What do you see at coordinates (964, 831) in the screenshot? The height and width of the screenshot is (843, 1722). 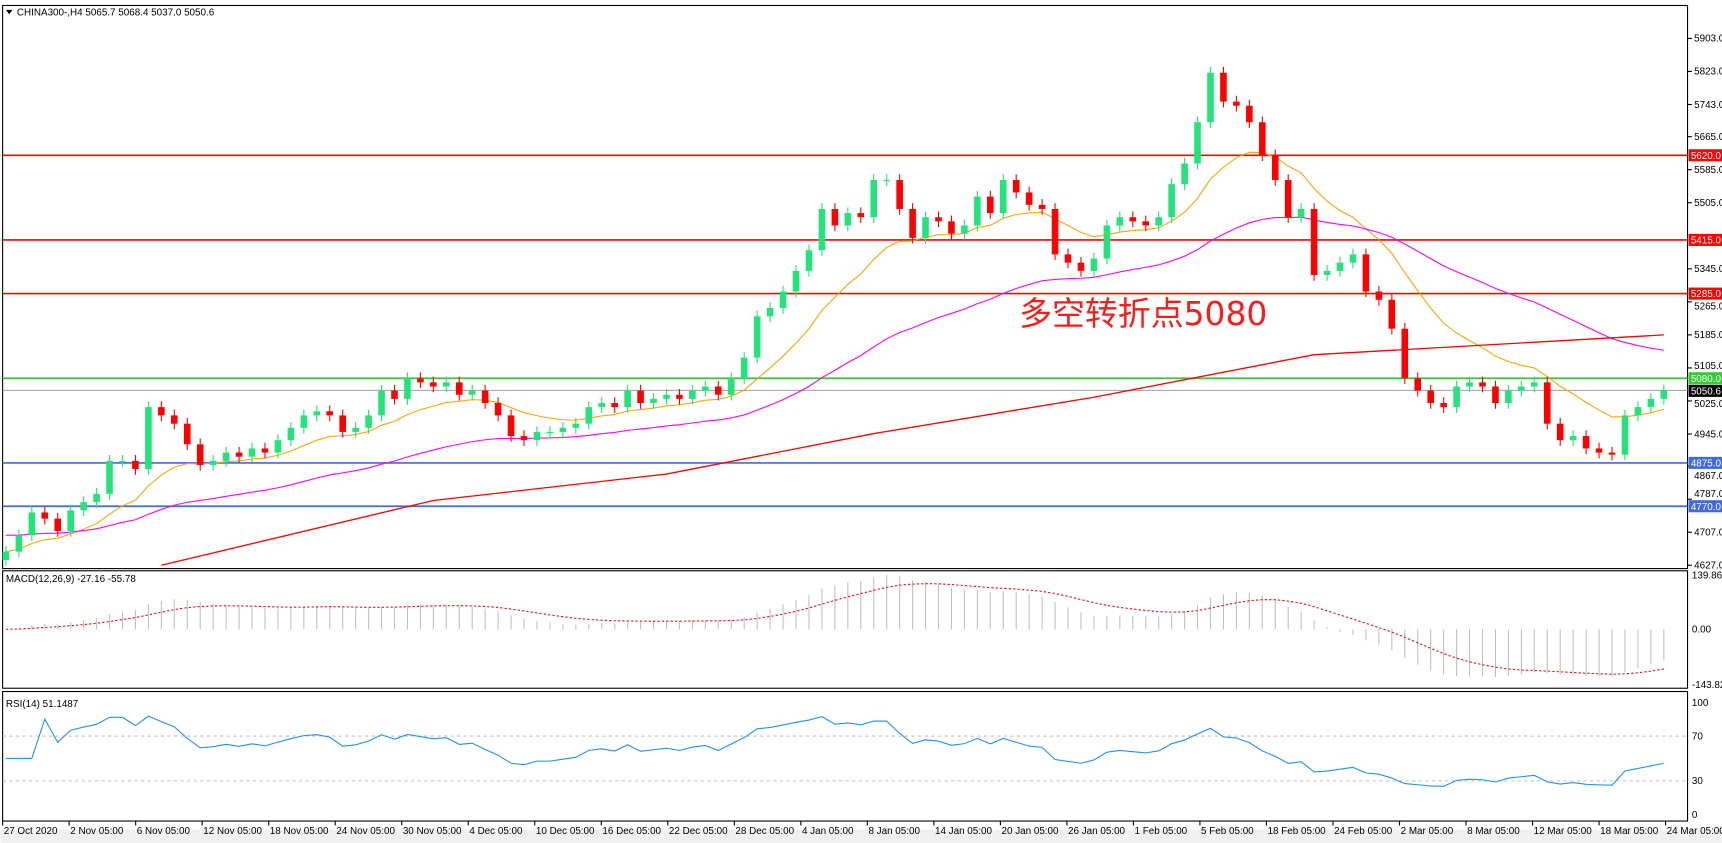 I see `x-tick-label: 14 Jan 05:00` at bounding box center [964, 831].